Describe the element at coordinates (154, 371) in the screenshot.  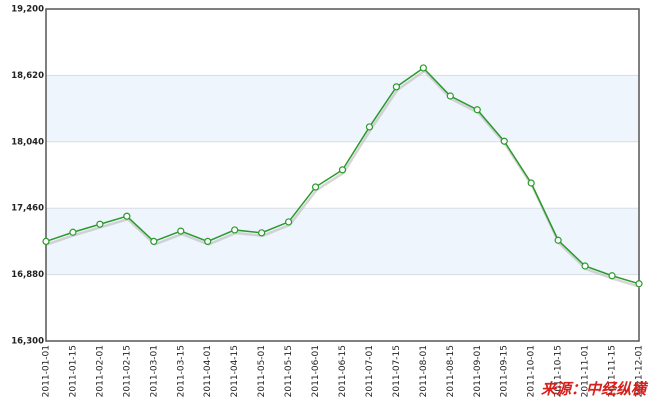
I see `x-tick-label: 2011-03-01` at that location.